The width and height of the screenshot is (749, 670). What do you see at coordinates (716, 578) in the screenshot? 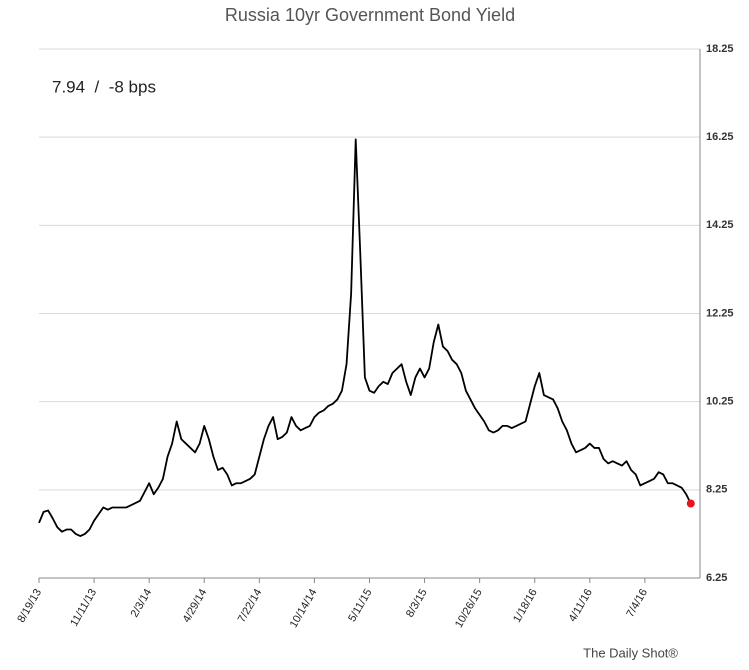
I see `y-tick-label: 6.25` at bounding box center [716, 578].